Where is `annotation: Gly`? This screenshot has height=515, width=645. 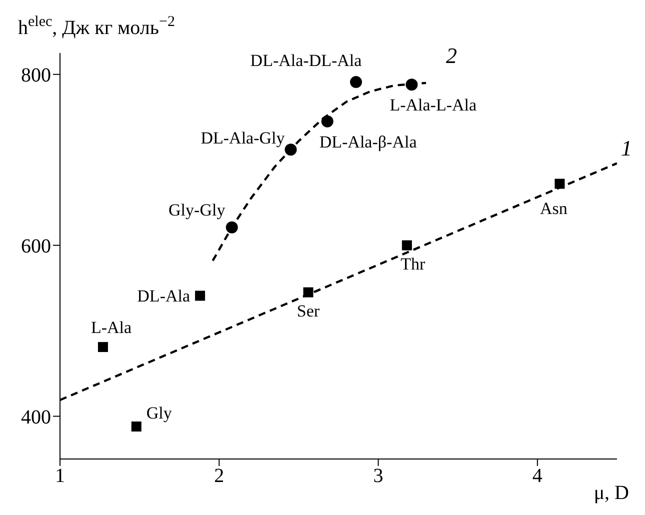
annotation: Gly is located at coordinates (159, 413).